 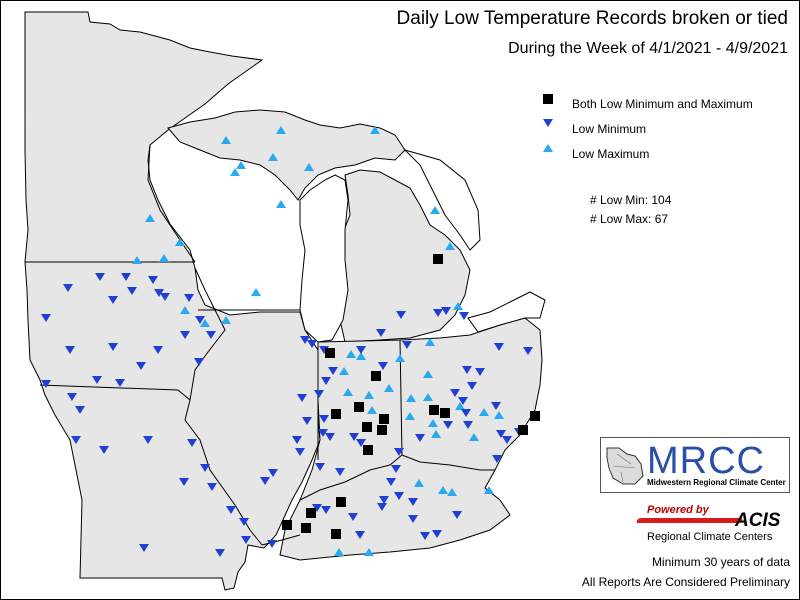 What do you see at coordinates (351, 477) in the screenshot?
I see `in-ky-border` at bounding box center [351, 477].